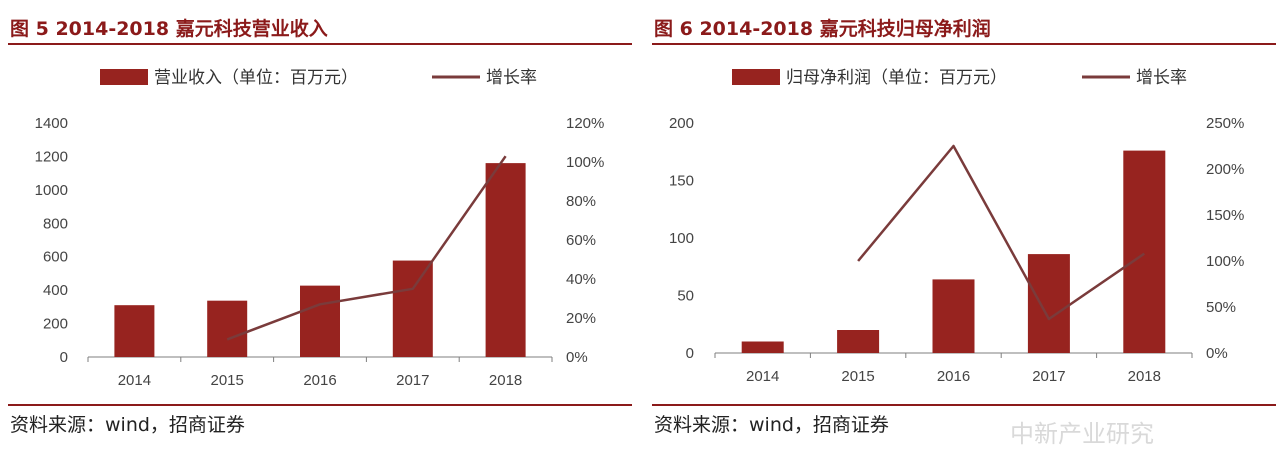 The height and width of the screenshot is (449, 1286). Describe the element at coordinates (585, 123) in the screenshot. I see `y2-tick-label: 120%` at that location.